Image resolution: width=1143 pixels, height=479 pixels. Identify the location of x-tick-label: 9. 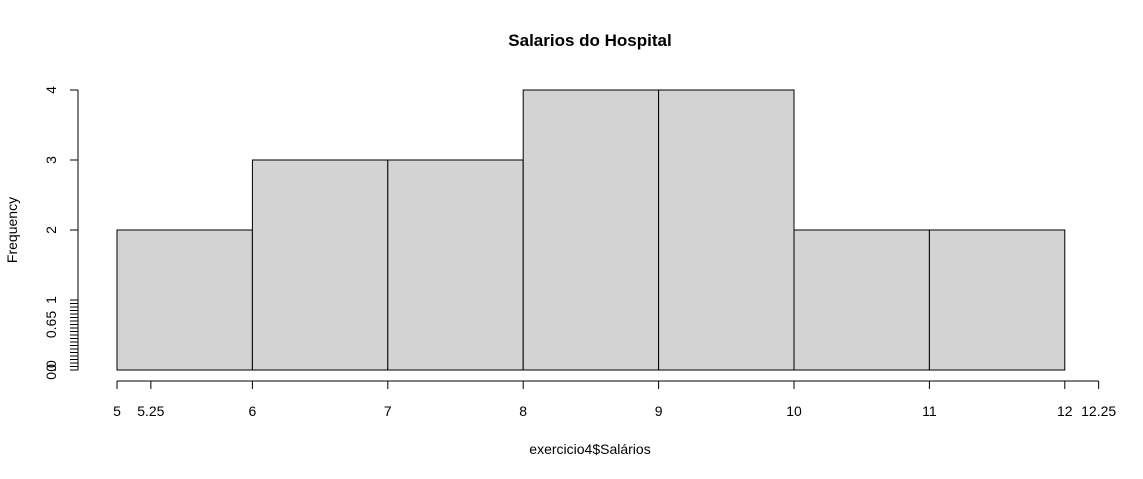
(659, 411).